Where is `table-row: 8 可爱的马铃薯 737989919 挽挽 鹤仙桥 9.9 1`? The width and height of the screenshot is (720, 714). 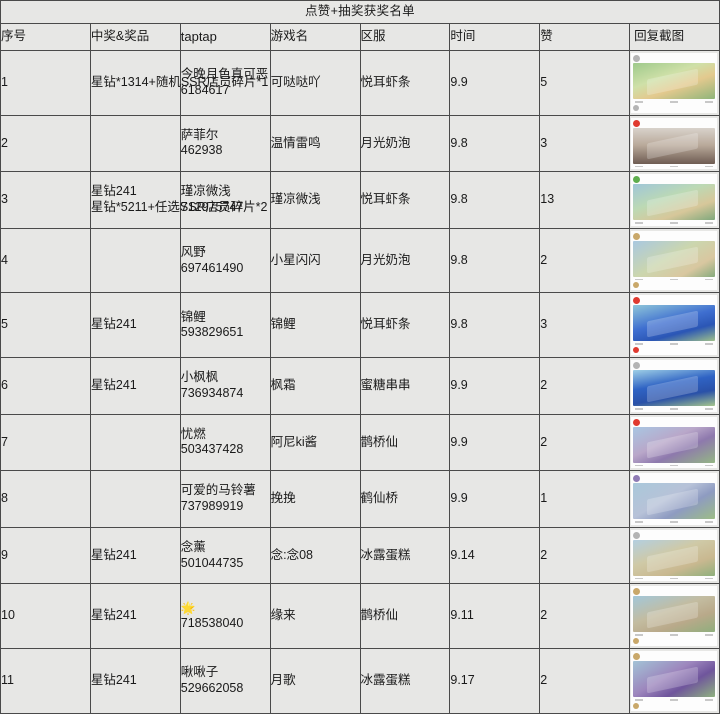
table-row: 8 可爱的马铃薯 737989919 挽挽 鹤仙桥 9.9 1 is located at coordinates (360, 499).